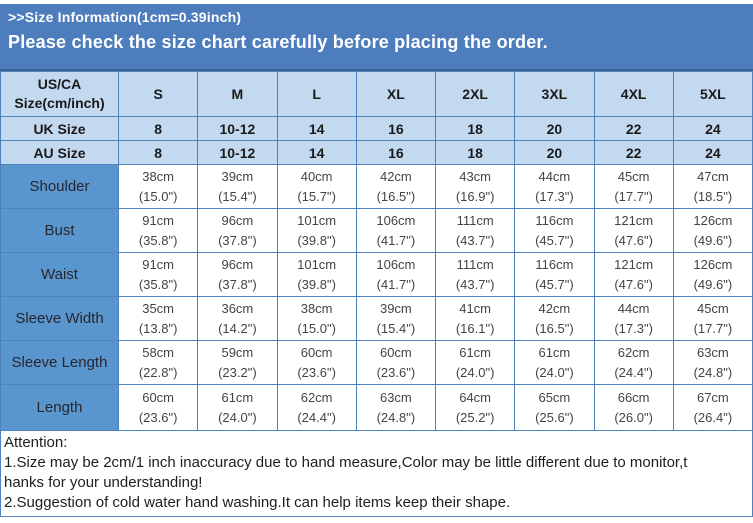 This screenshot has width=753, height=523. I want to click on inch-value: (16.9"), so click(475, 196).